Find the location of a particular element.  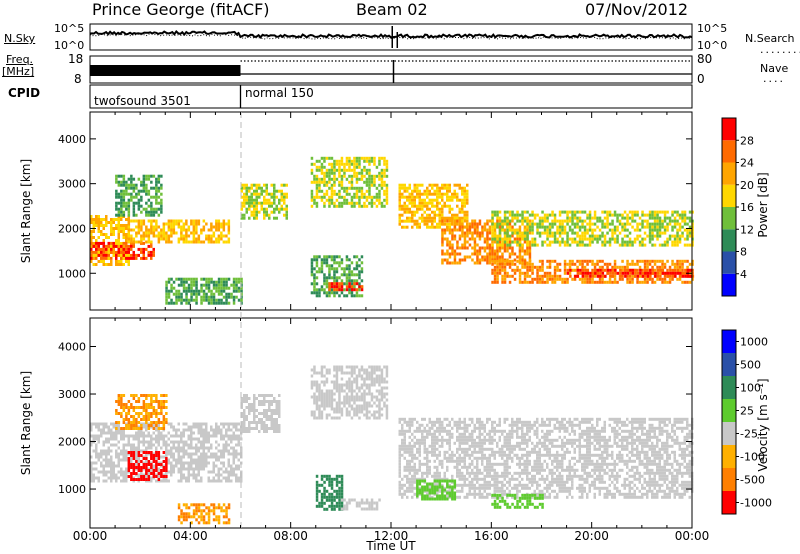

cpid-panel-frame is located at coordinates (391, 96).